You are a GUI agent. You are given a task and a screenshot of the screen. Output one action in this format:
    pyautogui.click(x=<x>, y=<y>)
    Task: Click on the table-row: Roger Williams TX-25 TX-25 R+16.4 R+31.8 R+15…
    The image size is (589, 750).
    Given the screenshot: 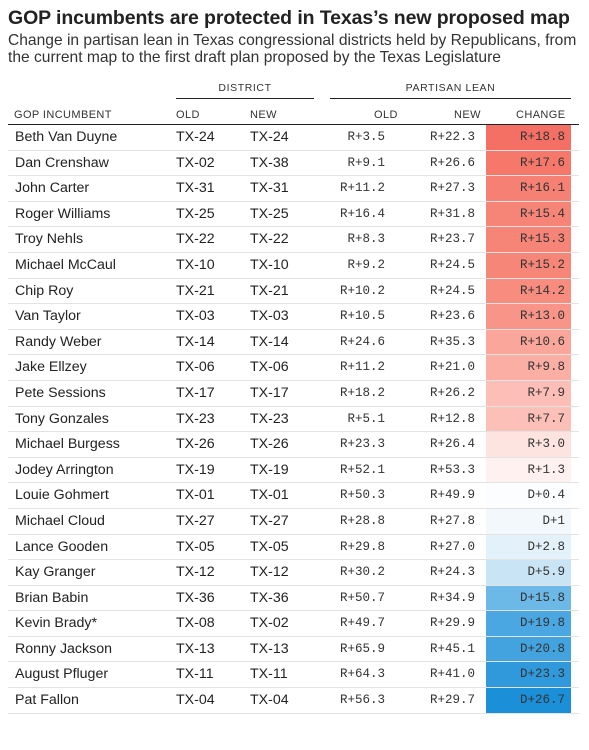 What is the action you would take?
    pyautogui.click(x=293, y=214)
    